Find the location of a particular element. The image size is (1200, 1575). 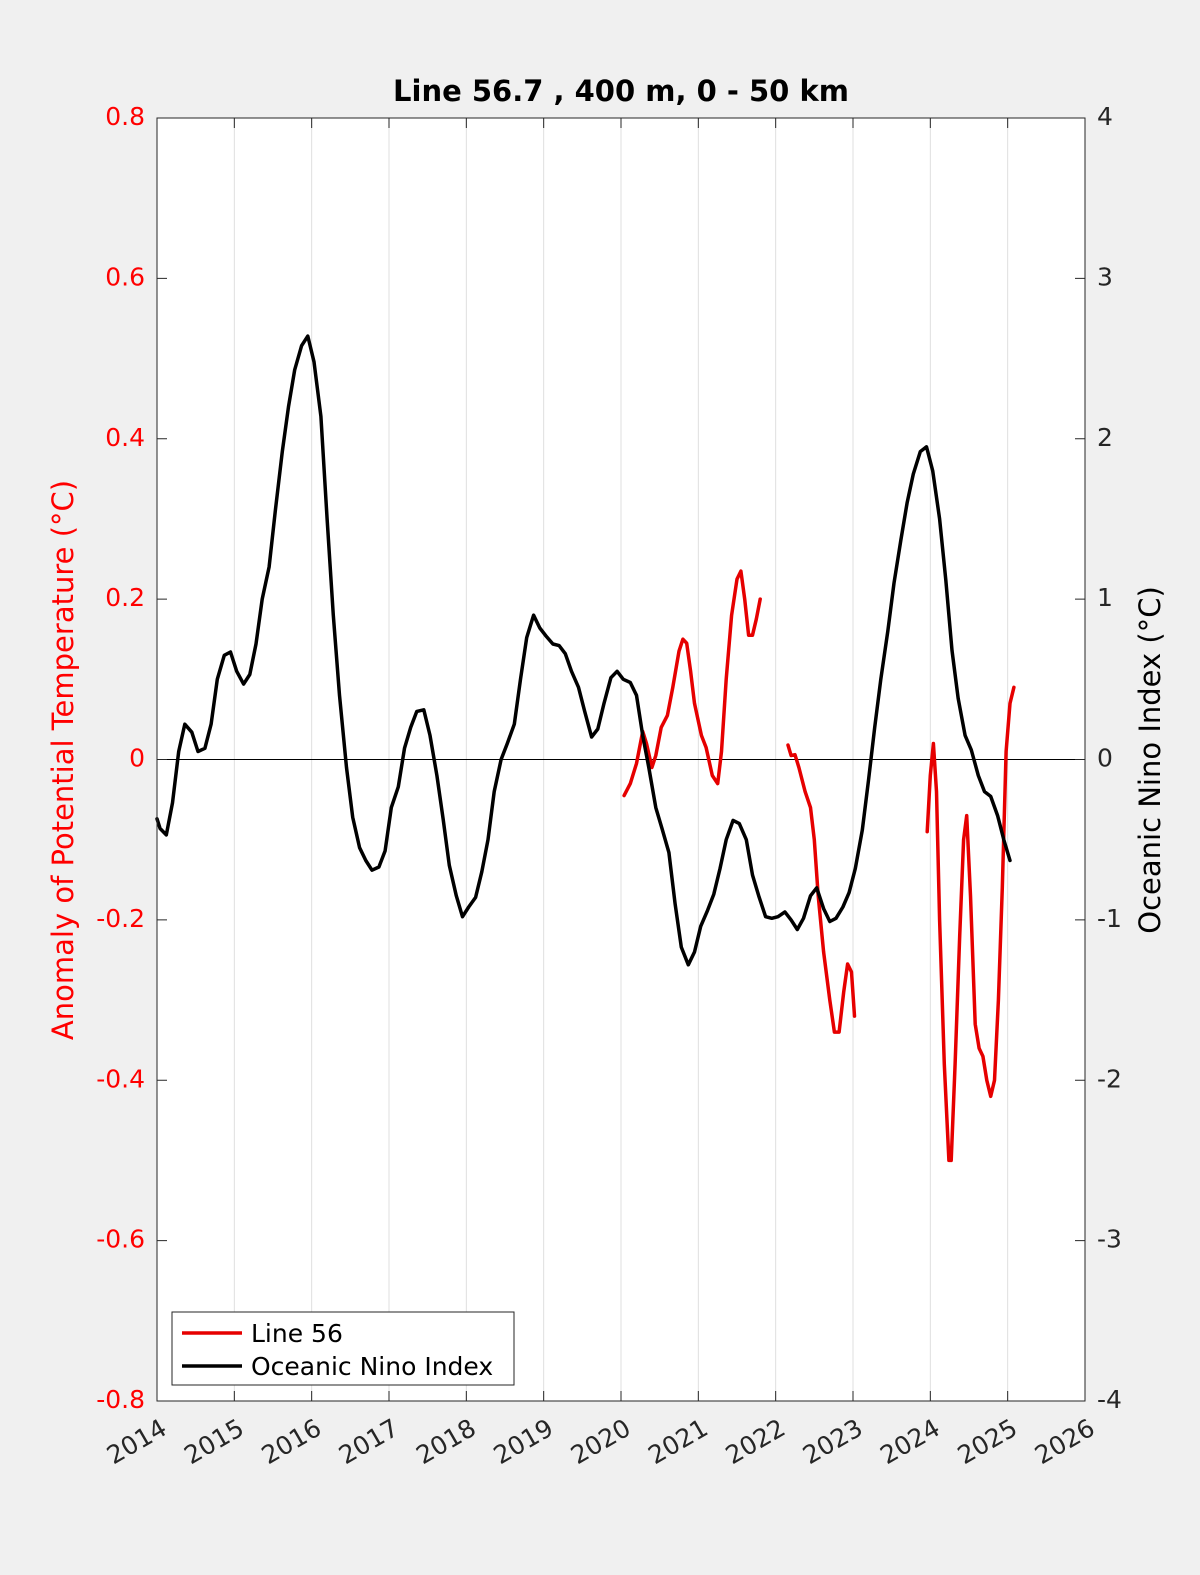

legend: Line 56 Oceanic Nino Index is located at coordinates (343, 1348).